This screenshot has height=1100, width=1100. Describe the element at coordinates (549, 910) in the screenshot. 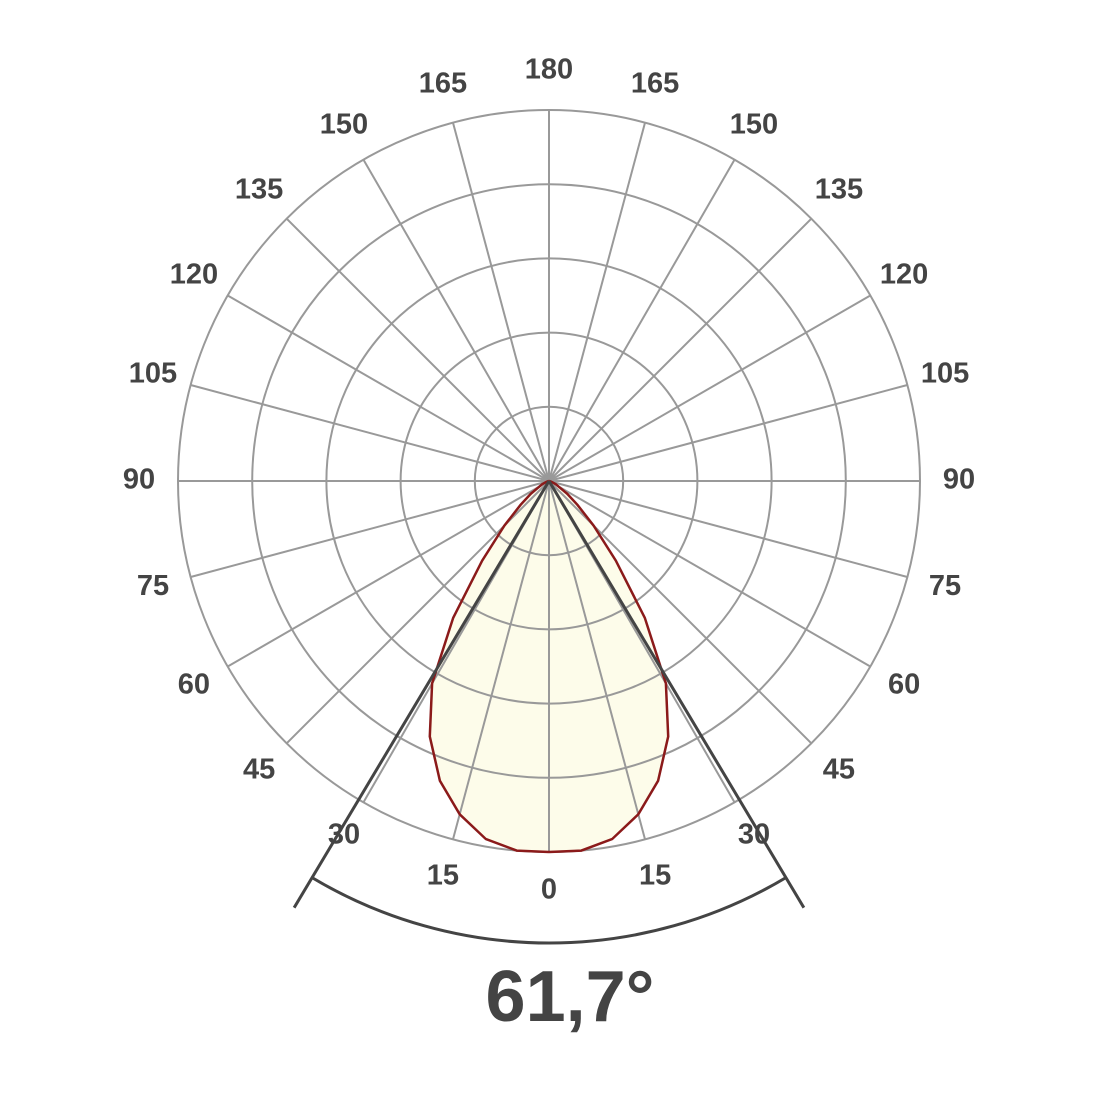

I see `beam-arc` at that location.